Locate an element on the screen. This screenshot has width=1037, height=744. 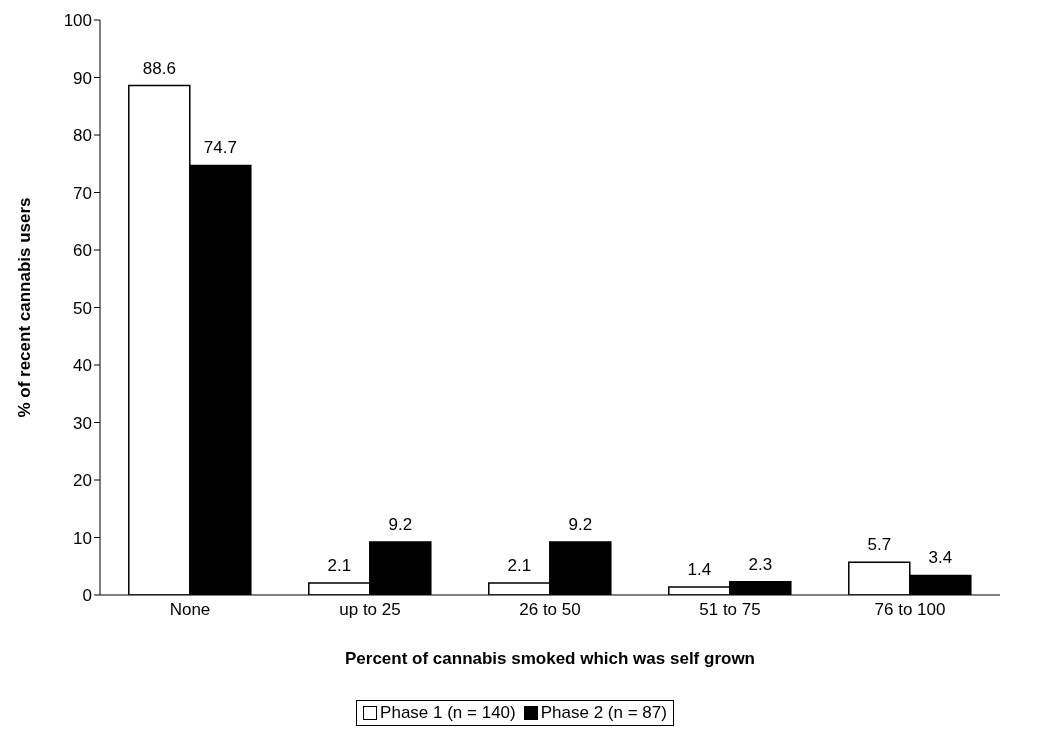
data-label: 88.6 is located at coordinates (159, 68).